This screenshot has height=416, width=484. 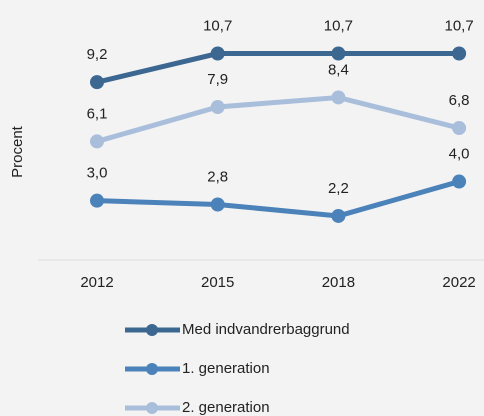 I want to click on data-label: 2,2, so click(x=338, y=188).